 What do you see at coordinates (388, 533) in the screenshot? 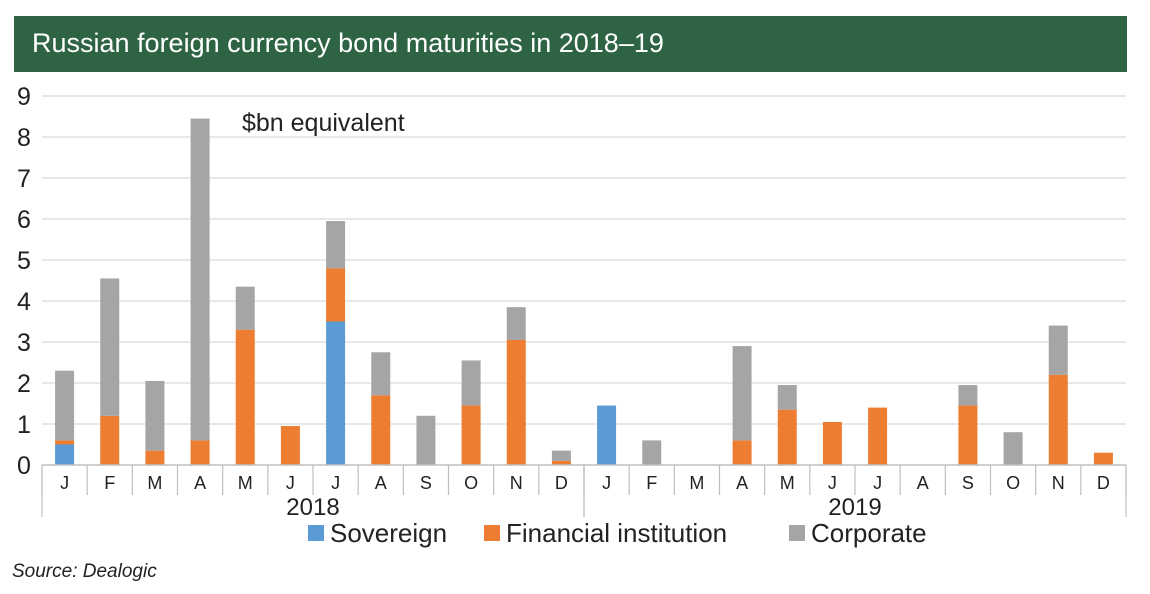
I see `legend-label: Sovereign` at bounding box center [388, 533].